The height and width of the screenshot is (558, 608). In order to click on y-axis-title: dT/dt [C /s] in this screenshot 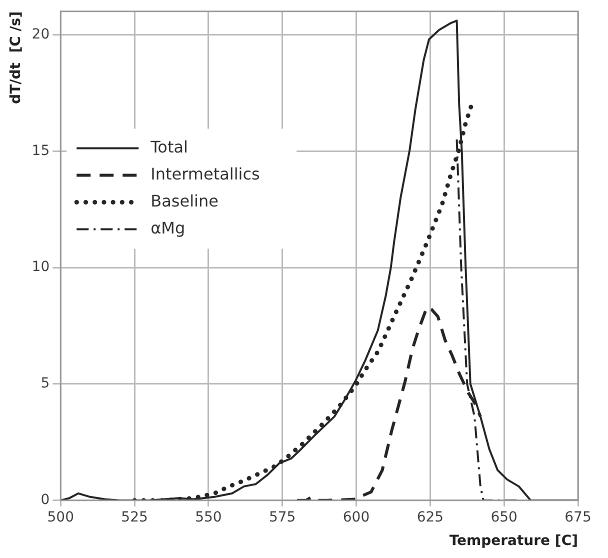, I will do `click(16, 57)`.